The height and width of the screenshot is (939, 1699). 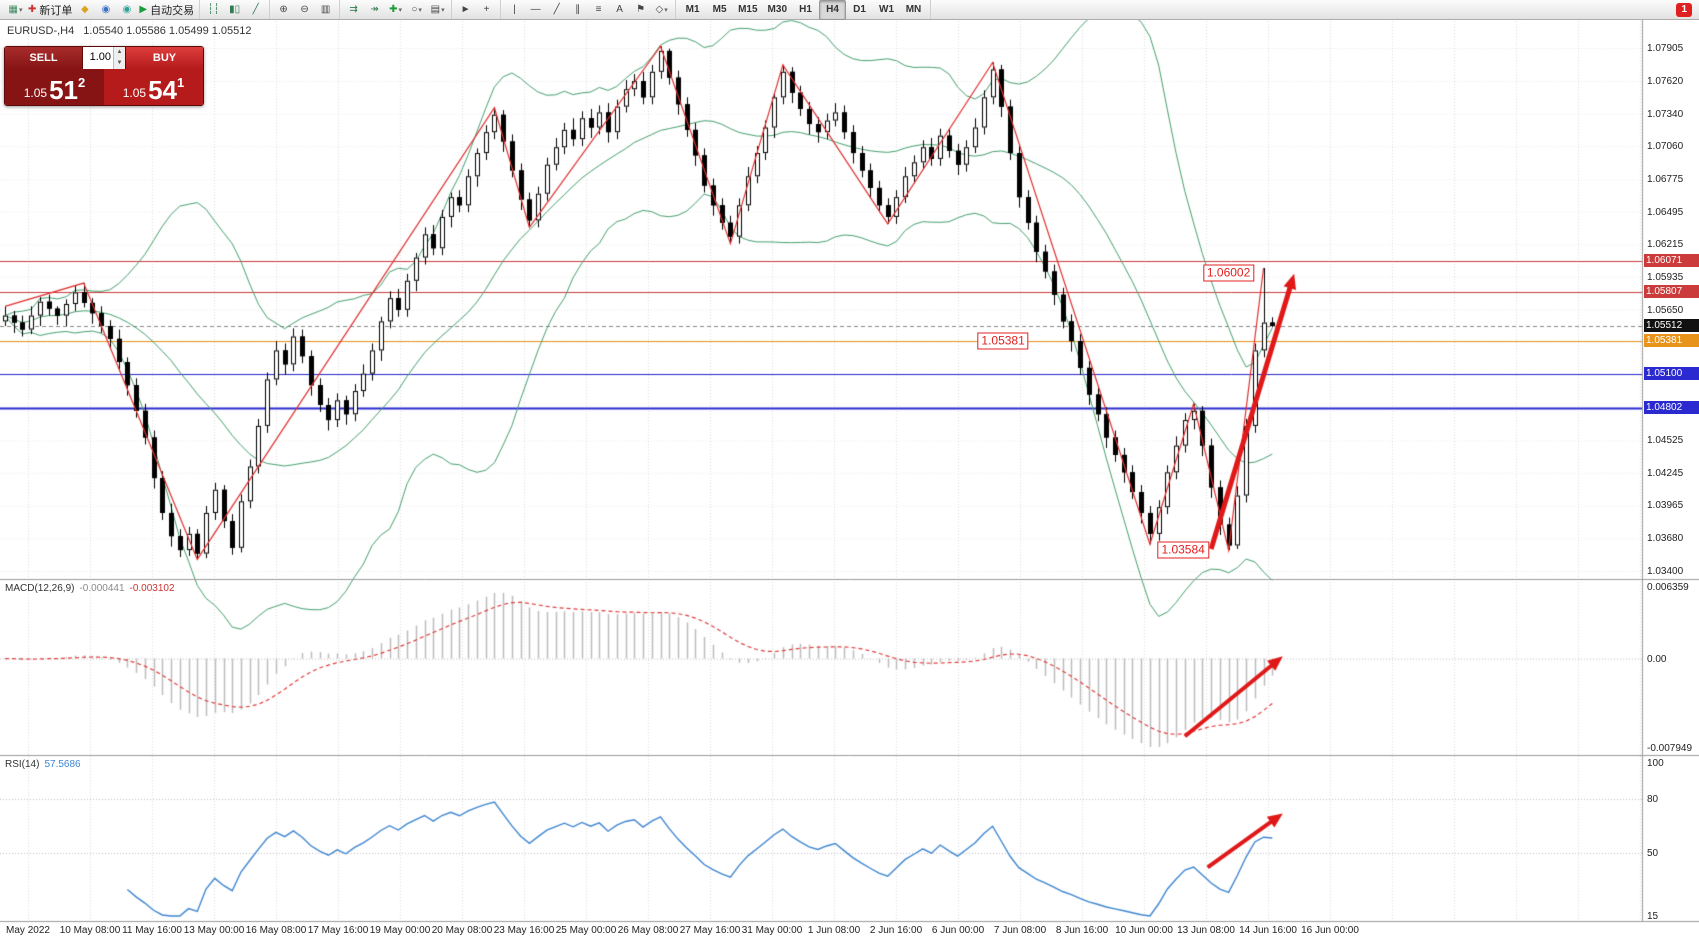 What do you see at coordinates (163, 90) in the screenshot?
I see `buy-price-big: 54` at bounding box center [163, 90].